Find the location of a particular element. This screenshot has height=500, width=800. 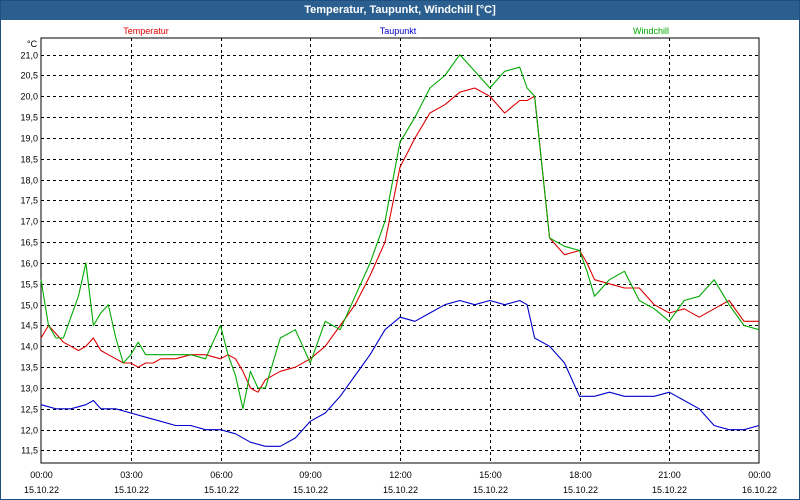

y-tick-label: 11,5 is located at coordinates (29, 451).